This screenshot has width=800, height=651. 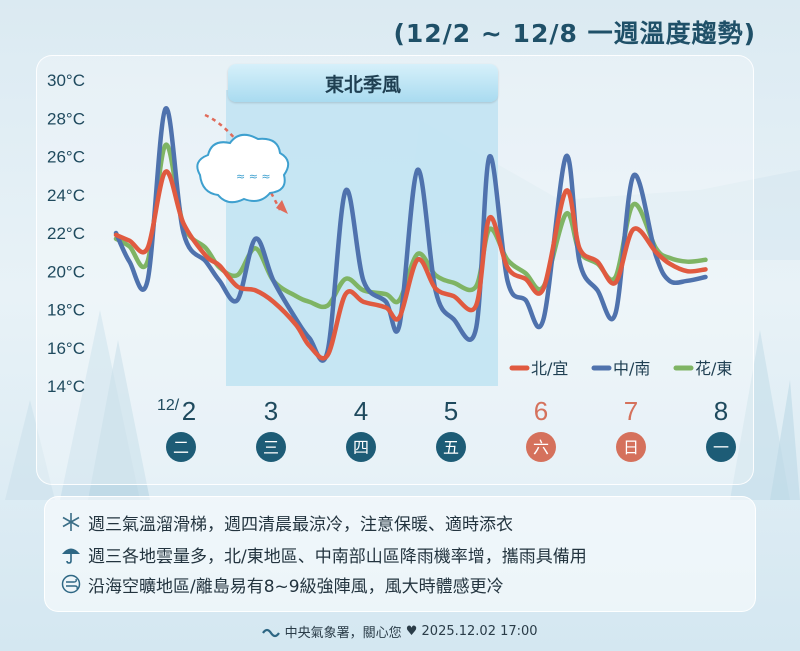 What do you see at coordinates (168, 405) in the screenshot?
I see `day-label-month: 12/` at bounding box center [168, 405].